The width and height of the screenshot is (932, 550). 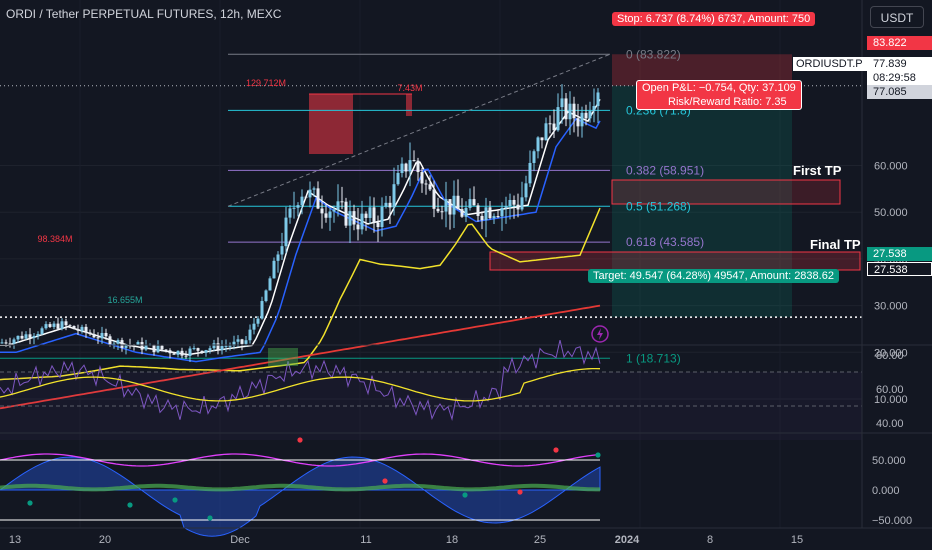 What do you see at coordinates (283, 357) in the screenshot?
I see `rsi-overbought-fill` at bounding box center [283, 357].